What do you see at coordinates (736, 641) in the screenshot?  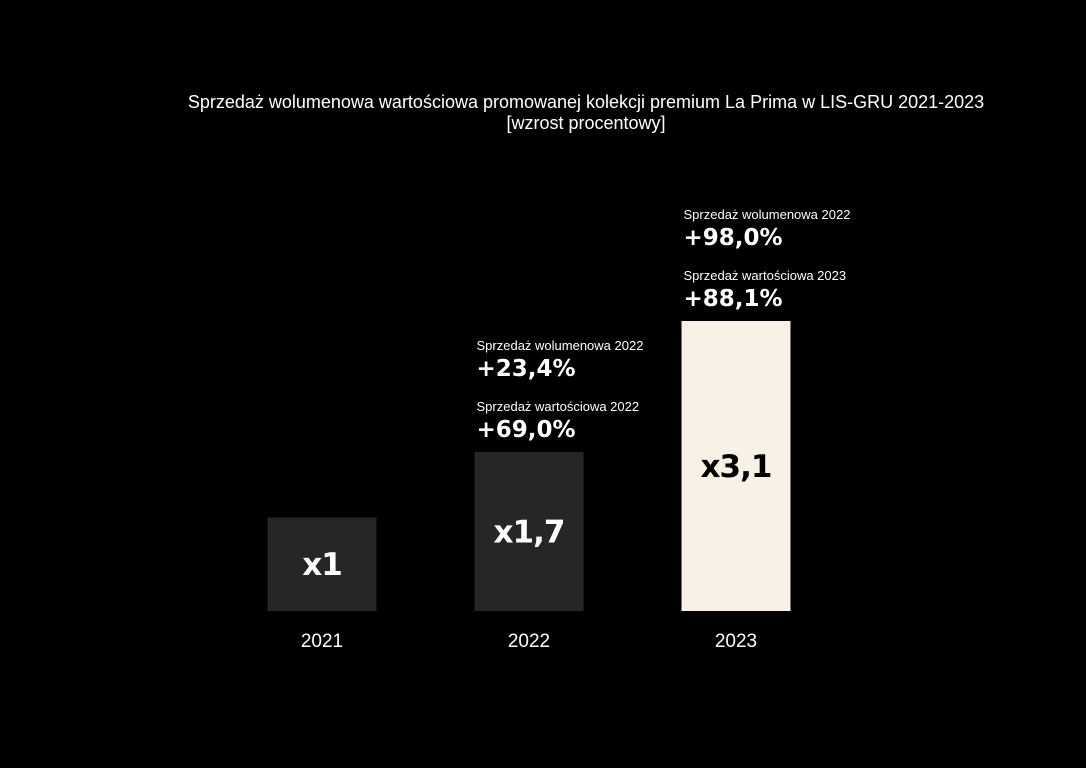 I see `x-tick-label-2023: 2023` at bounding box center [736, 641].